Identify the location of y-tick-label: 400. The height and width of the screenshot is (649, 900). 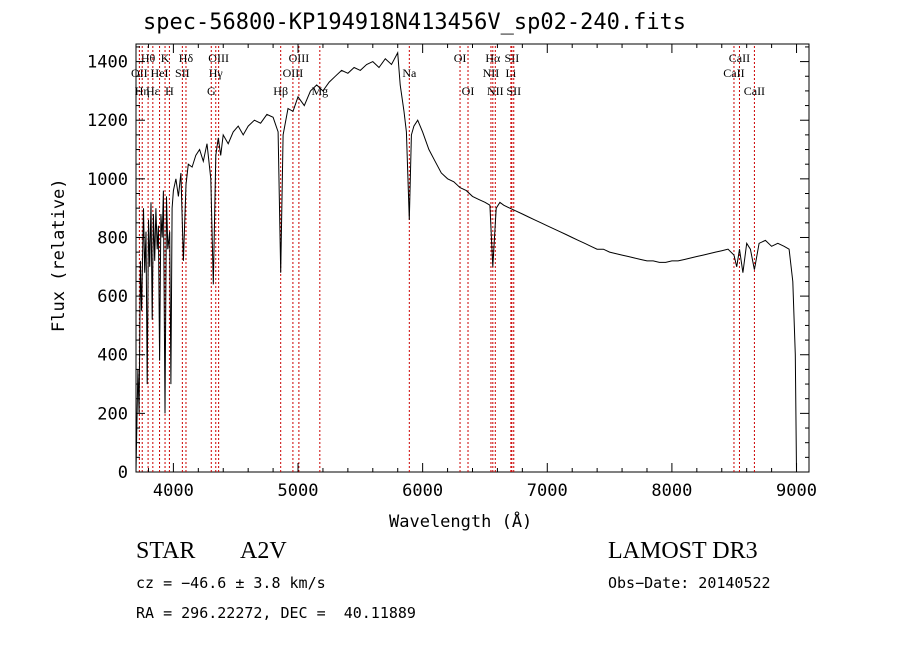
(112, 356).